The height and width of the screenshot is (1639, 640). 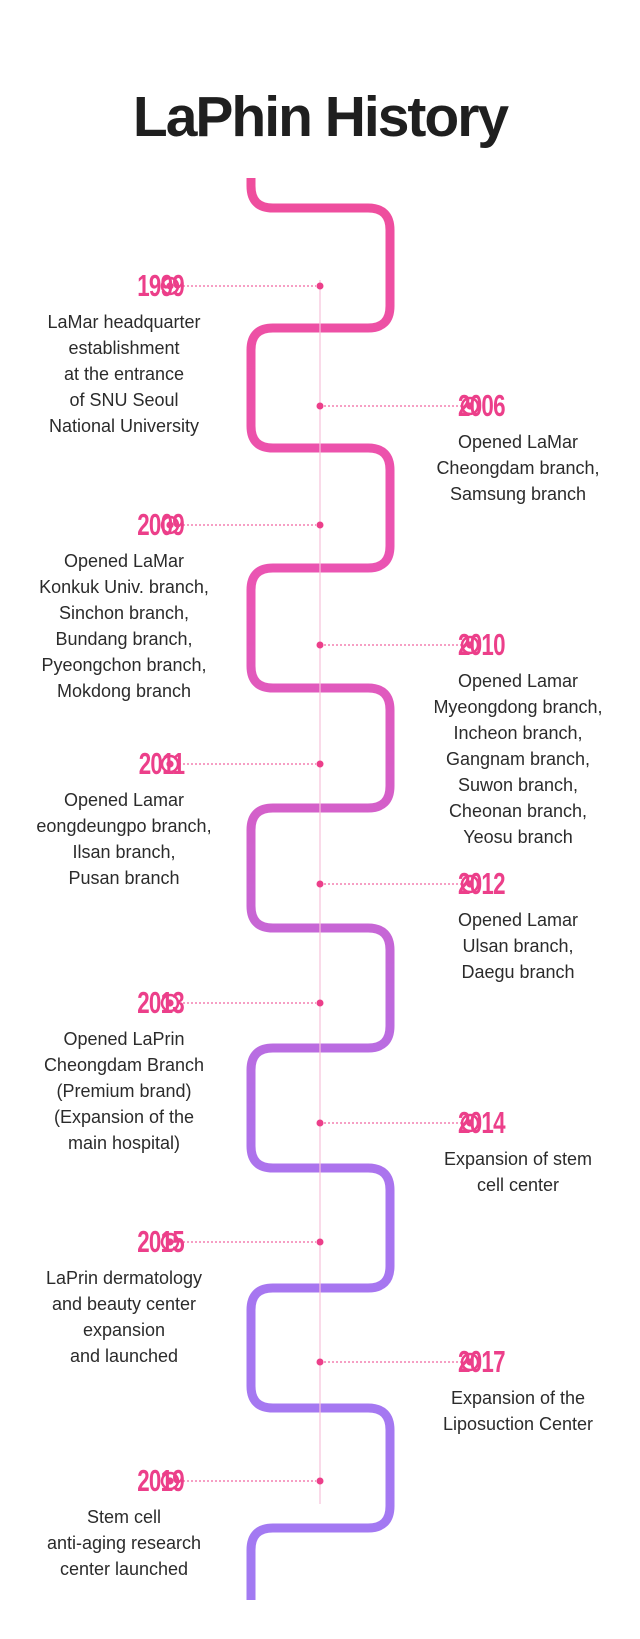 I want to click on event-year: 2006, so click(x=481, y=405).